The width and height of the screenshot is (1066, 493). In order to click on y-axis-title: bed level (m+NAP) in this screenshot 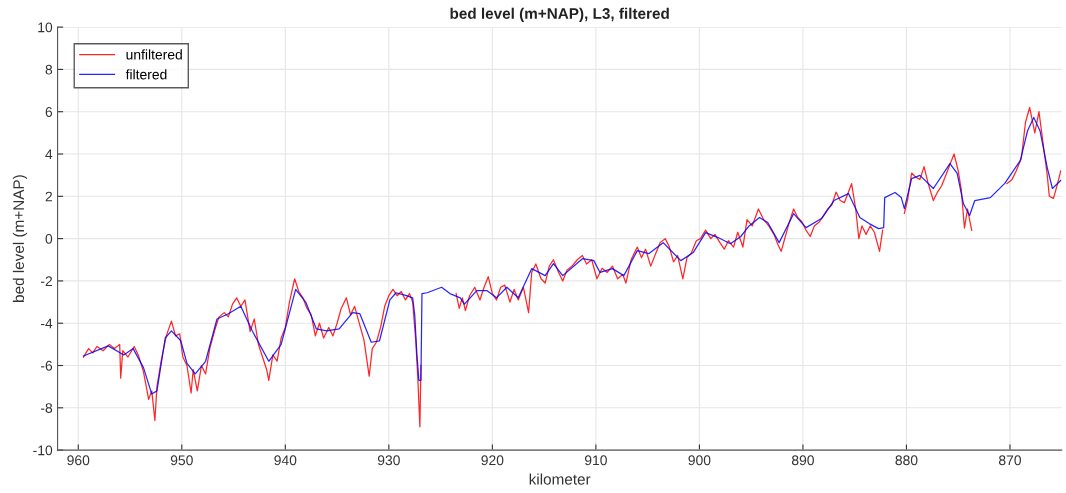, I will do `click(20, 238)`.